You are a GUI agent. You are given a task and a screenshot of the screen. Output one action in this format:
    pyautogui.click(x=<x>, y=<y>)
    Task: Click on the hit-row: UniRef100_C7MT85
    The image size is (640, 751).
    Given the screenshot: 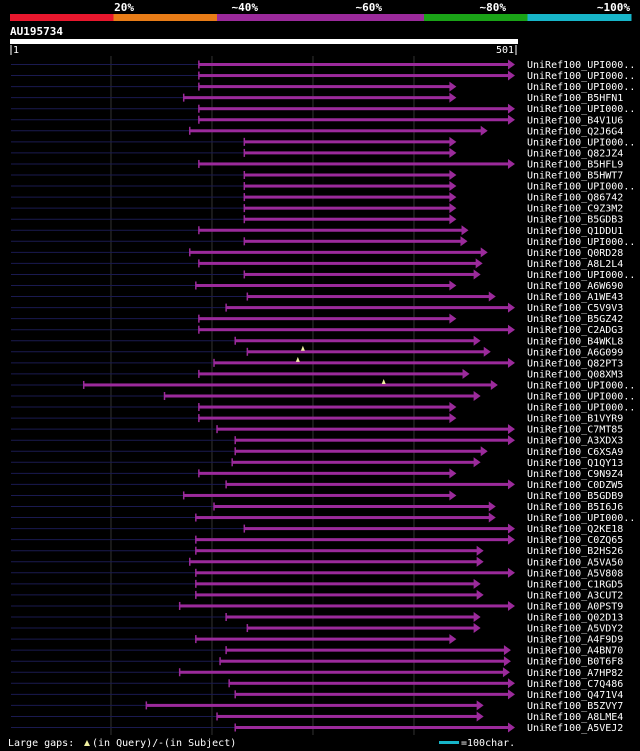 What is the action you would take?
    pyautogui.click(x=317, y=430)
    